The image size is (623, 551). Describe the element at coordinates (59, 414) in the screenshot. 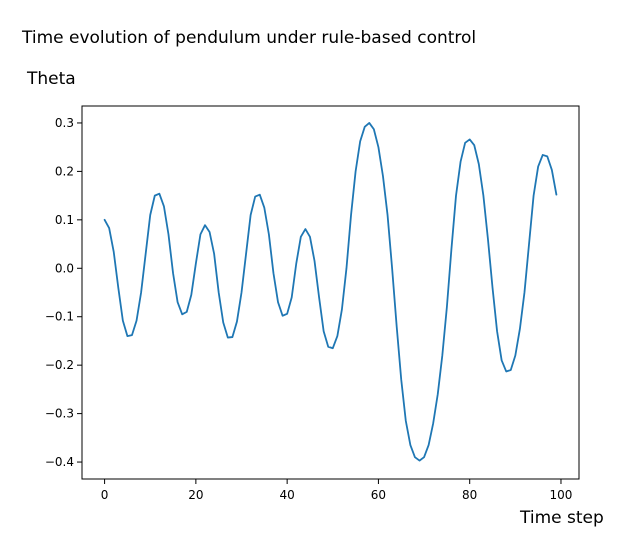

I see `y-tick-label: −0.3` at that location.